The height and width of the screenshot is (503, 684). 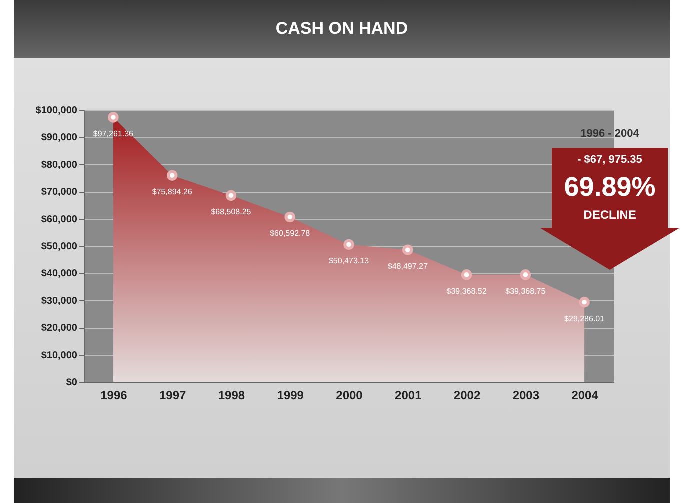 I want to click on x-tick-label: 1999, so click(x=290, y=395).